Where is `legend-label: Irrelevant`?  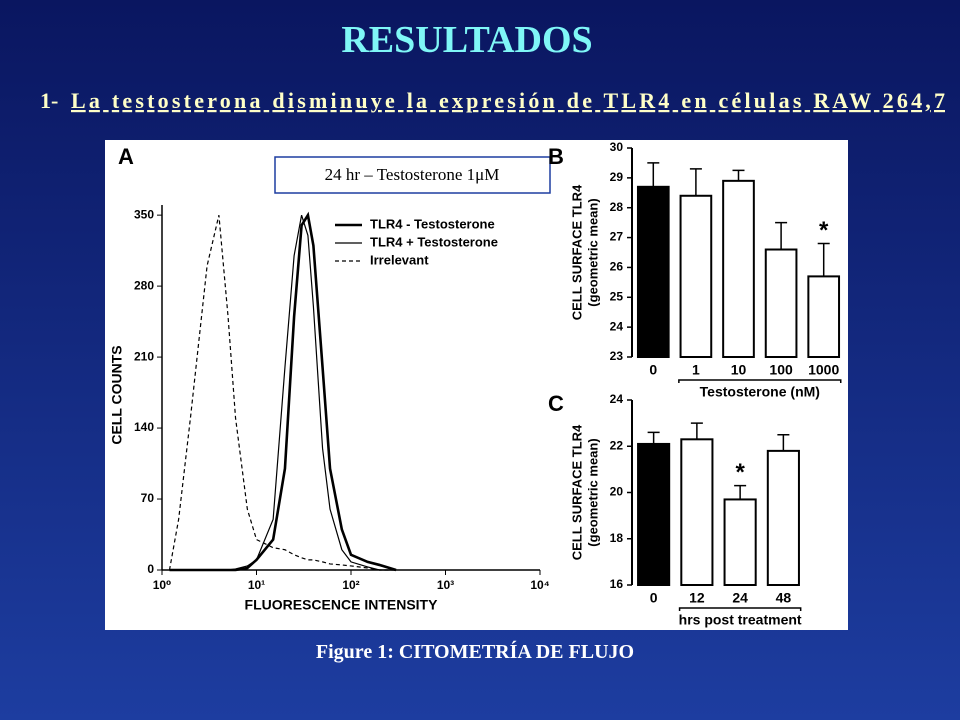
legend-label: Irrelevant is located at coordinates (399, 259).